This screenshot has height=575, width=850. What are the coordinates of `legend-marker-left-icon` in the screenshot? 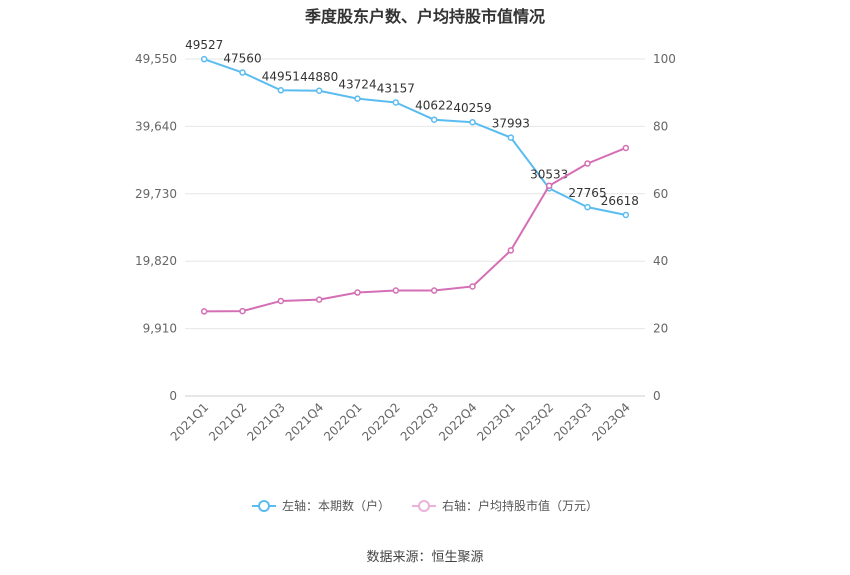 It's located at (263, 505).